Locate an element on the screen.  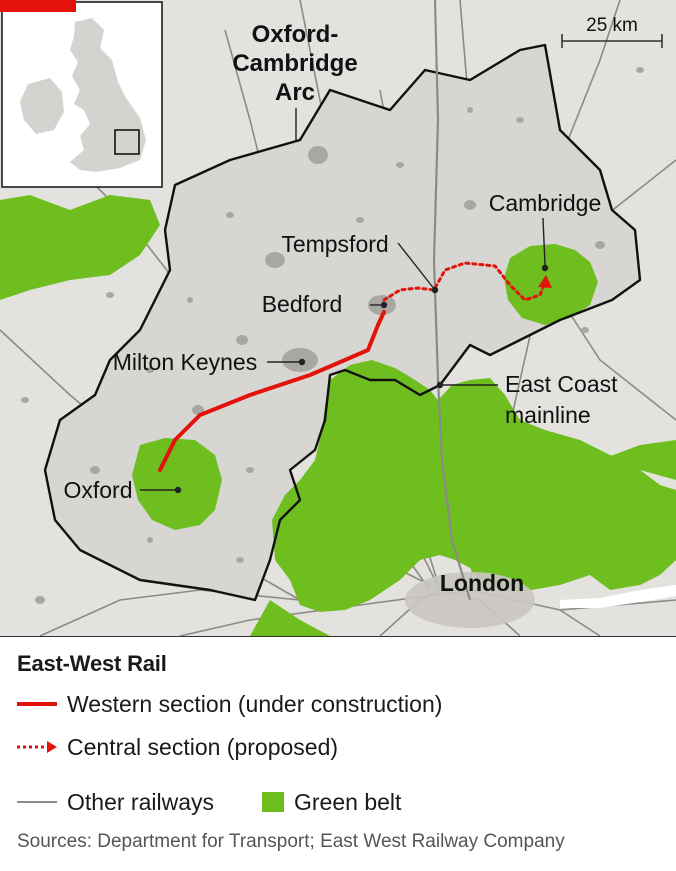
label-east-coast-mainline: East Coast mainline is located at coordinates (561, 399).